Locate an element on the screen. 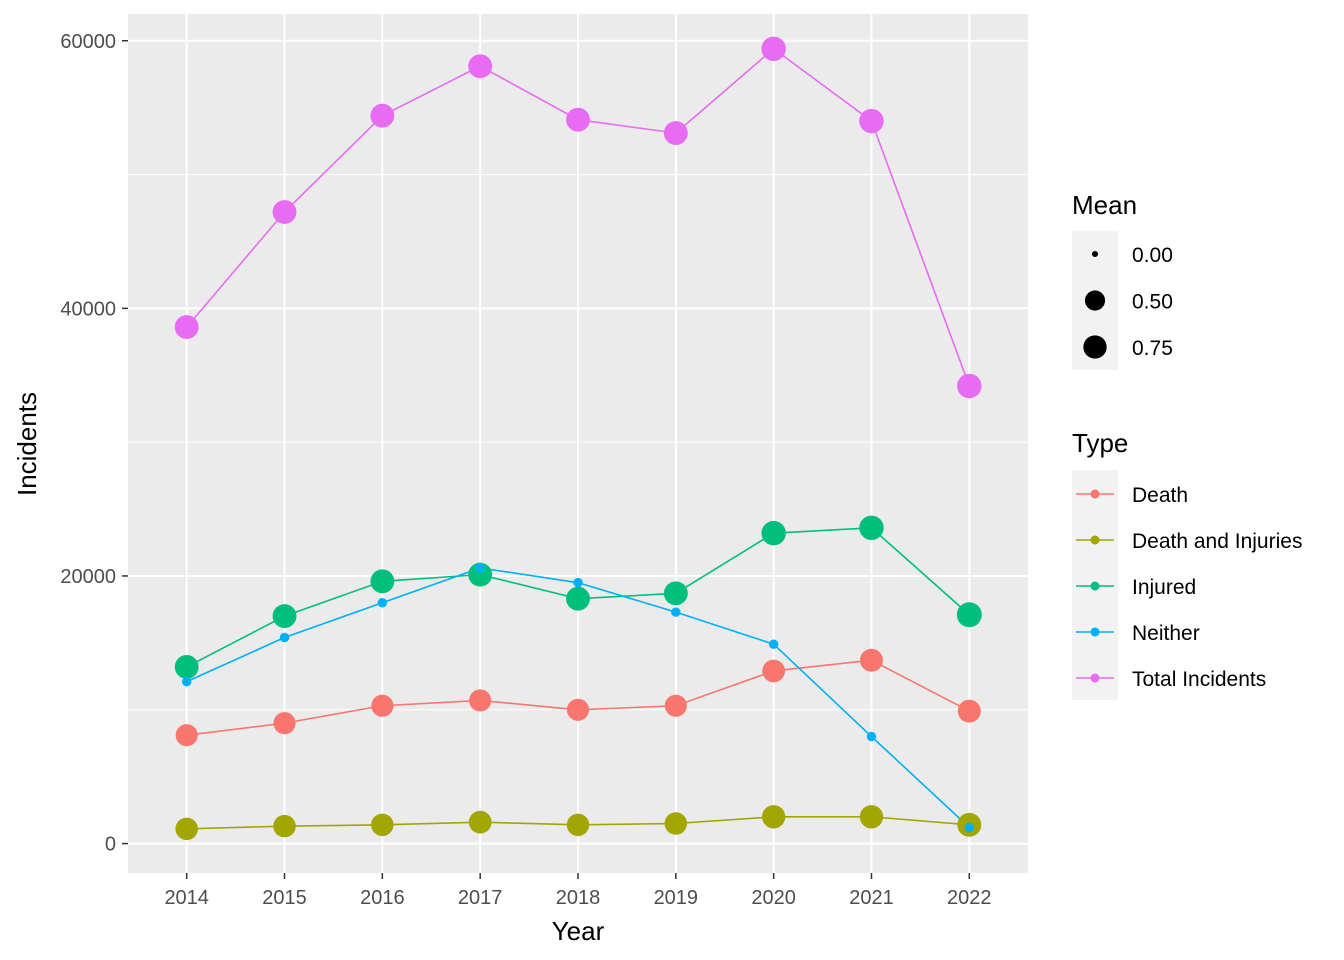 The image size is (1344, 960). y-tick-label: 60000 is located at coordinates (88, 42).